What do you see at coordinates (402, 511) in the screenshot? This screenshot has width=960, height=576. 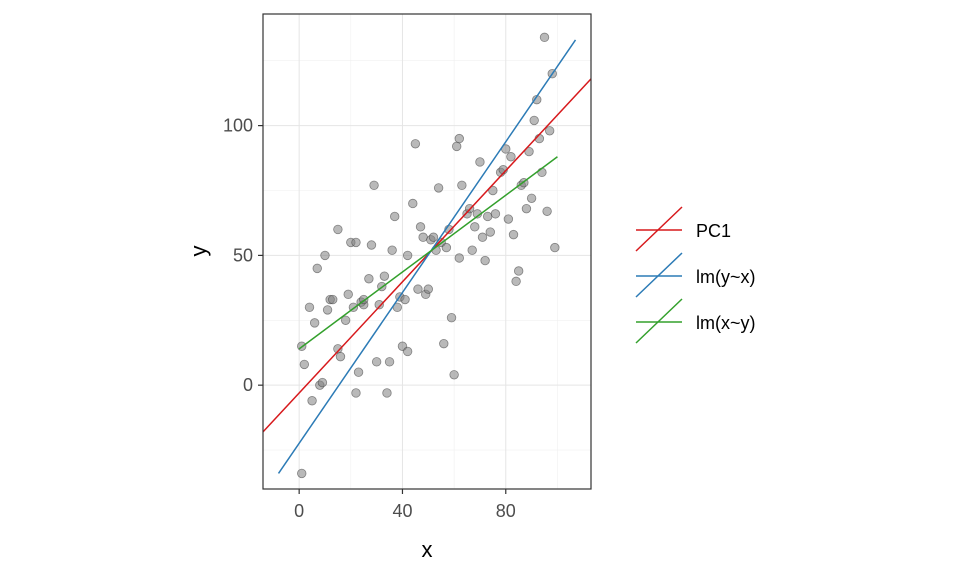 I see `x-tick-label: 40` at bounding box center [402, 511].